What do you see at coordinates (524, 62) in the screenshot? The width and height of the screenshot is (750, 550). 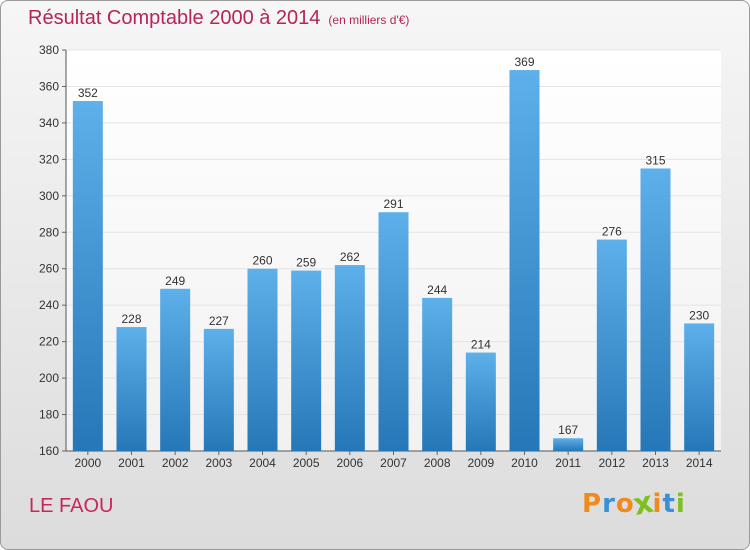 I see `bar-value-label: 369` at bounding box center [524, 62].